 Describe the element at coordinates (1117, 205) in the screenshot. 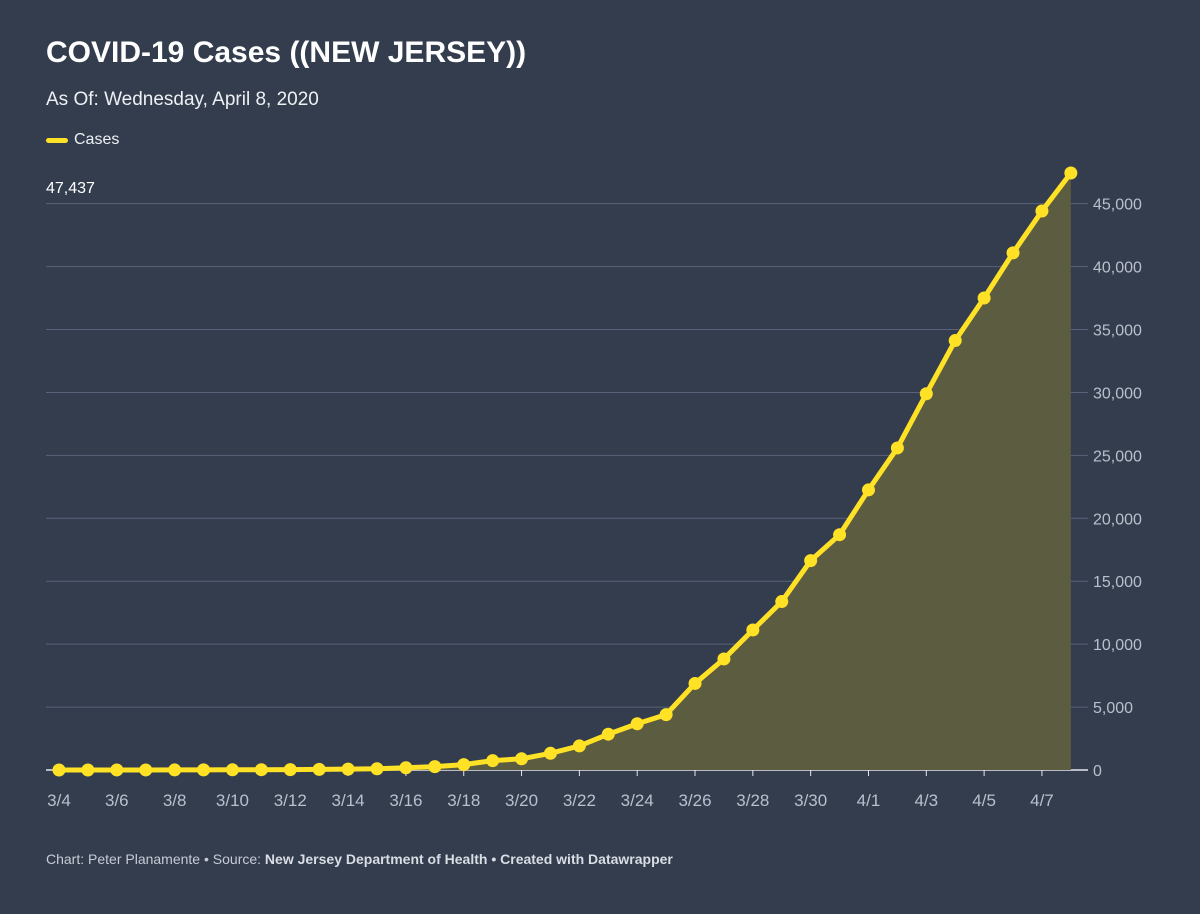

I see `y-tick-label: 45,000` at that location.